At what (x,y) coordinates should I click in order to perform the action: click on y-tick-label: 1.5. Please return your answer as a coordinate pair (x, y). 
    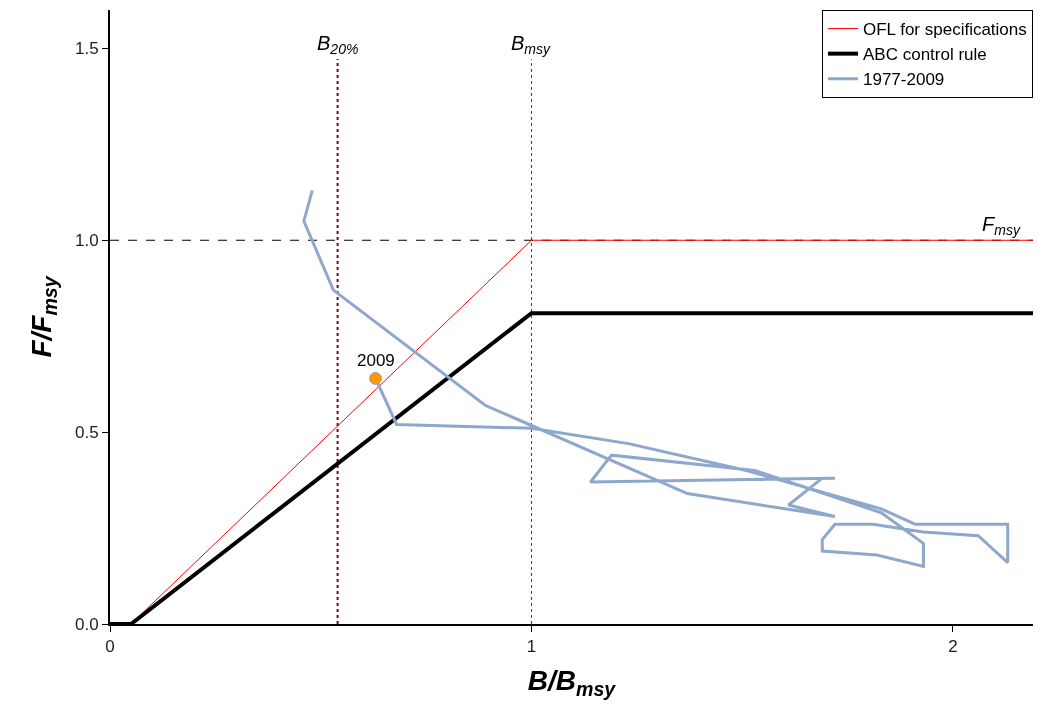
    Looking at the image, I should click on (86, 49).